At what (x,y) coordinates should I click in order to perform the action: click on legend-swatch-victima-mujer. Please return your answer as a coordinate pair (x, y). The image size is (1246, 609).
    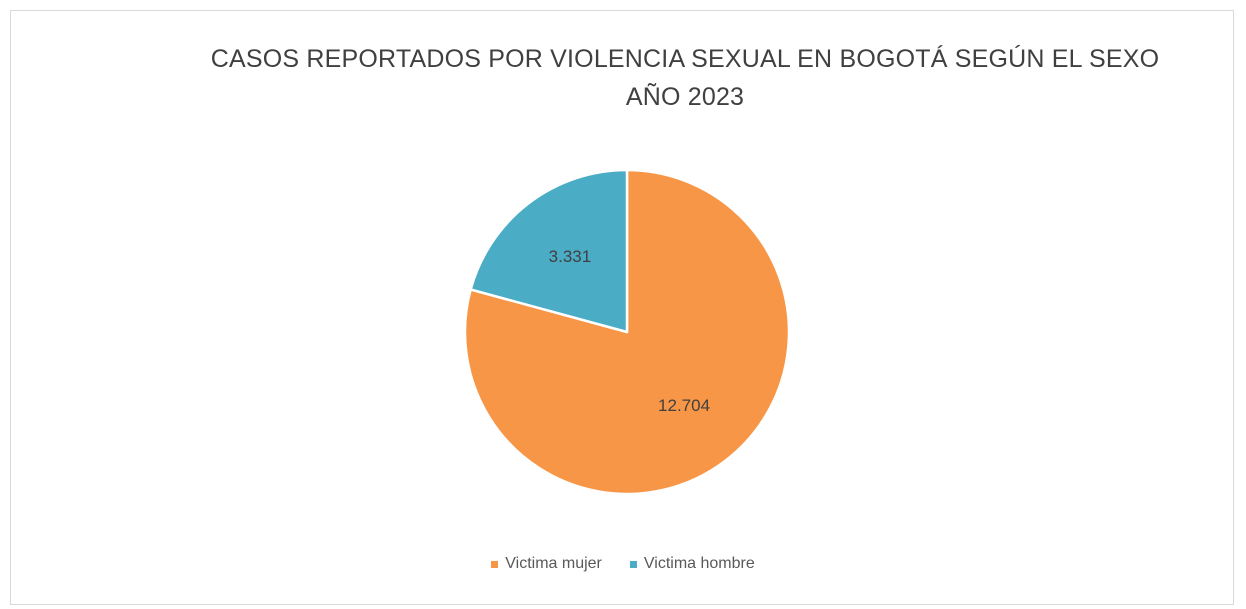
    Looking at the image, I should click on (495, 564).